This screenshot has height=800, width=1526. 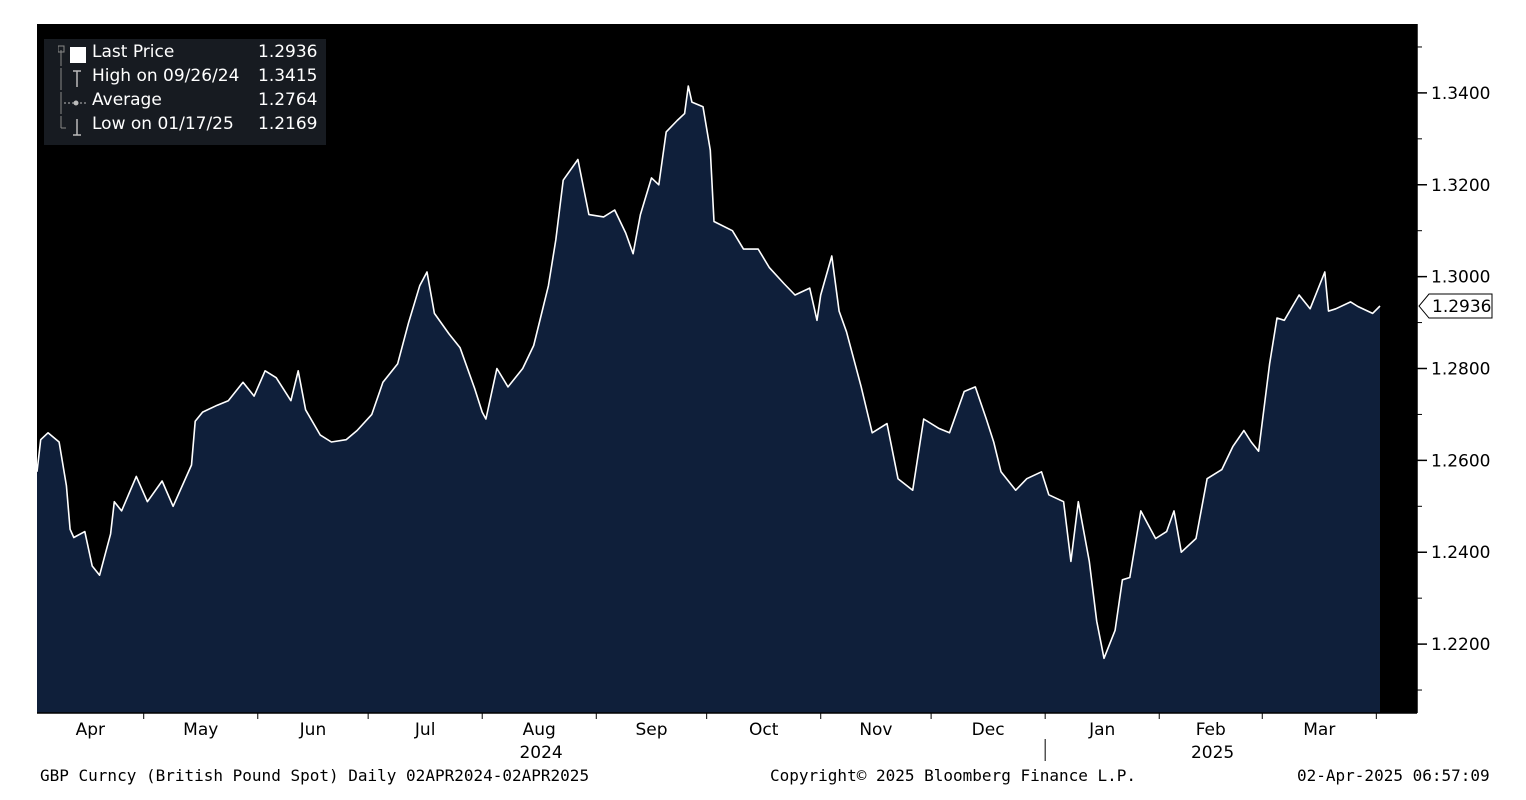 What do you see at coordinates (953, 775) in the screenshot?
I see `footer-copyright: Copyright© 2025 Bloomberg Finance L.P.` at bounding box center [953, 775].